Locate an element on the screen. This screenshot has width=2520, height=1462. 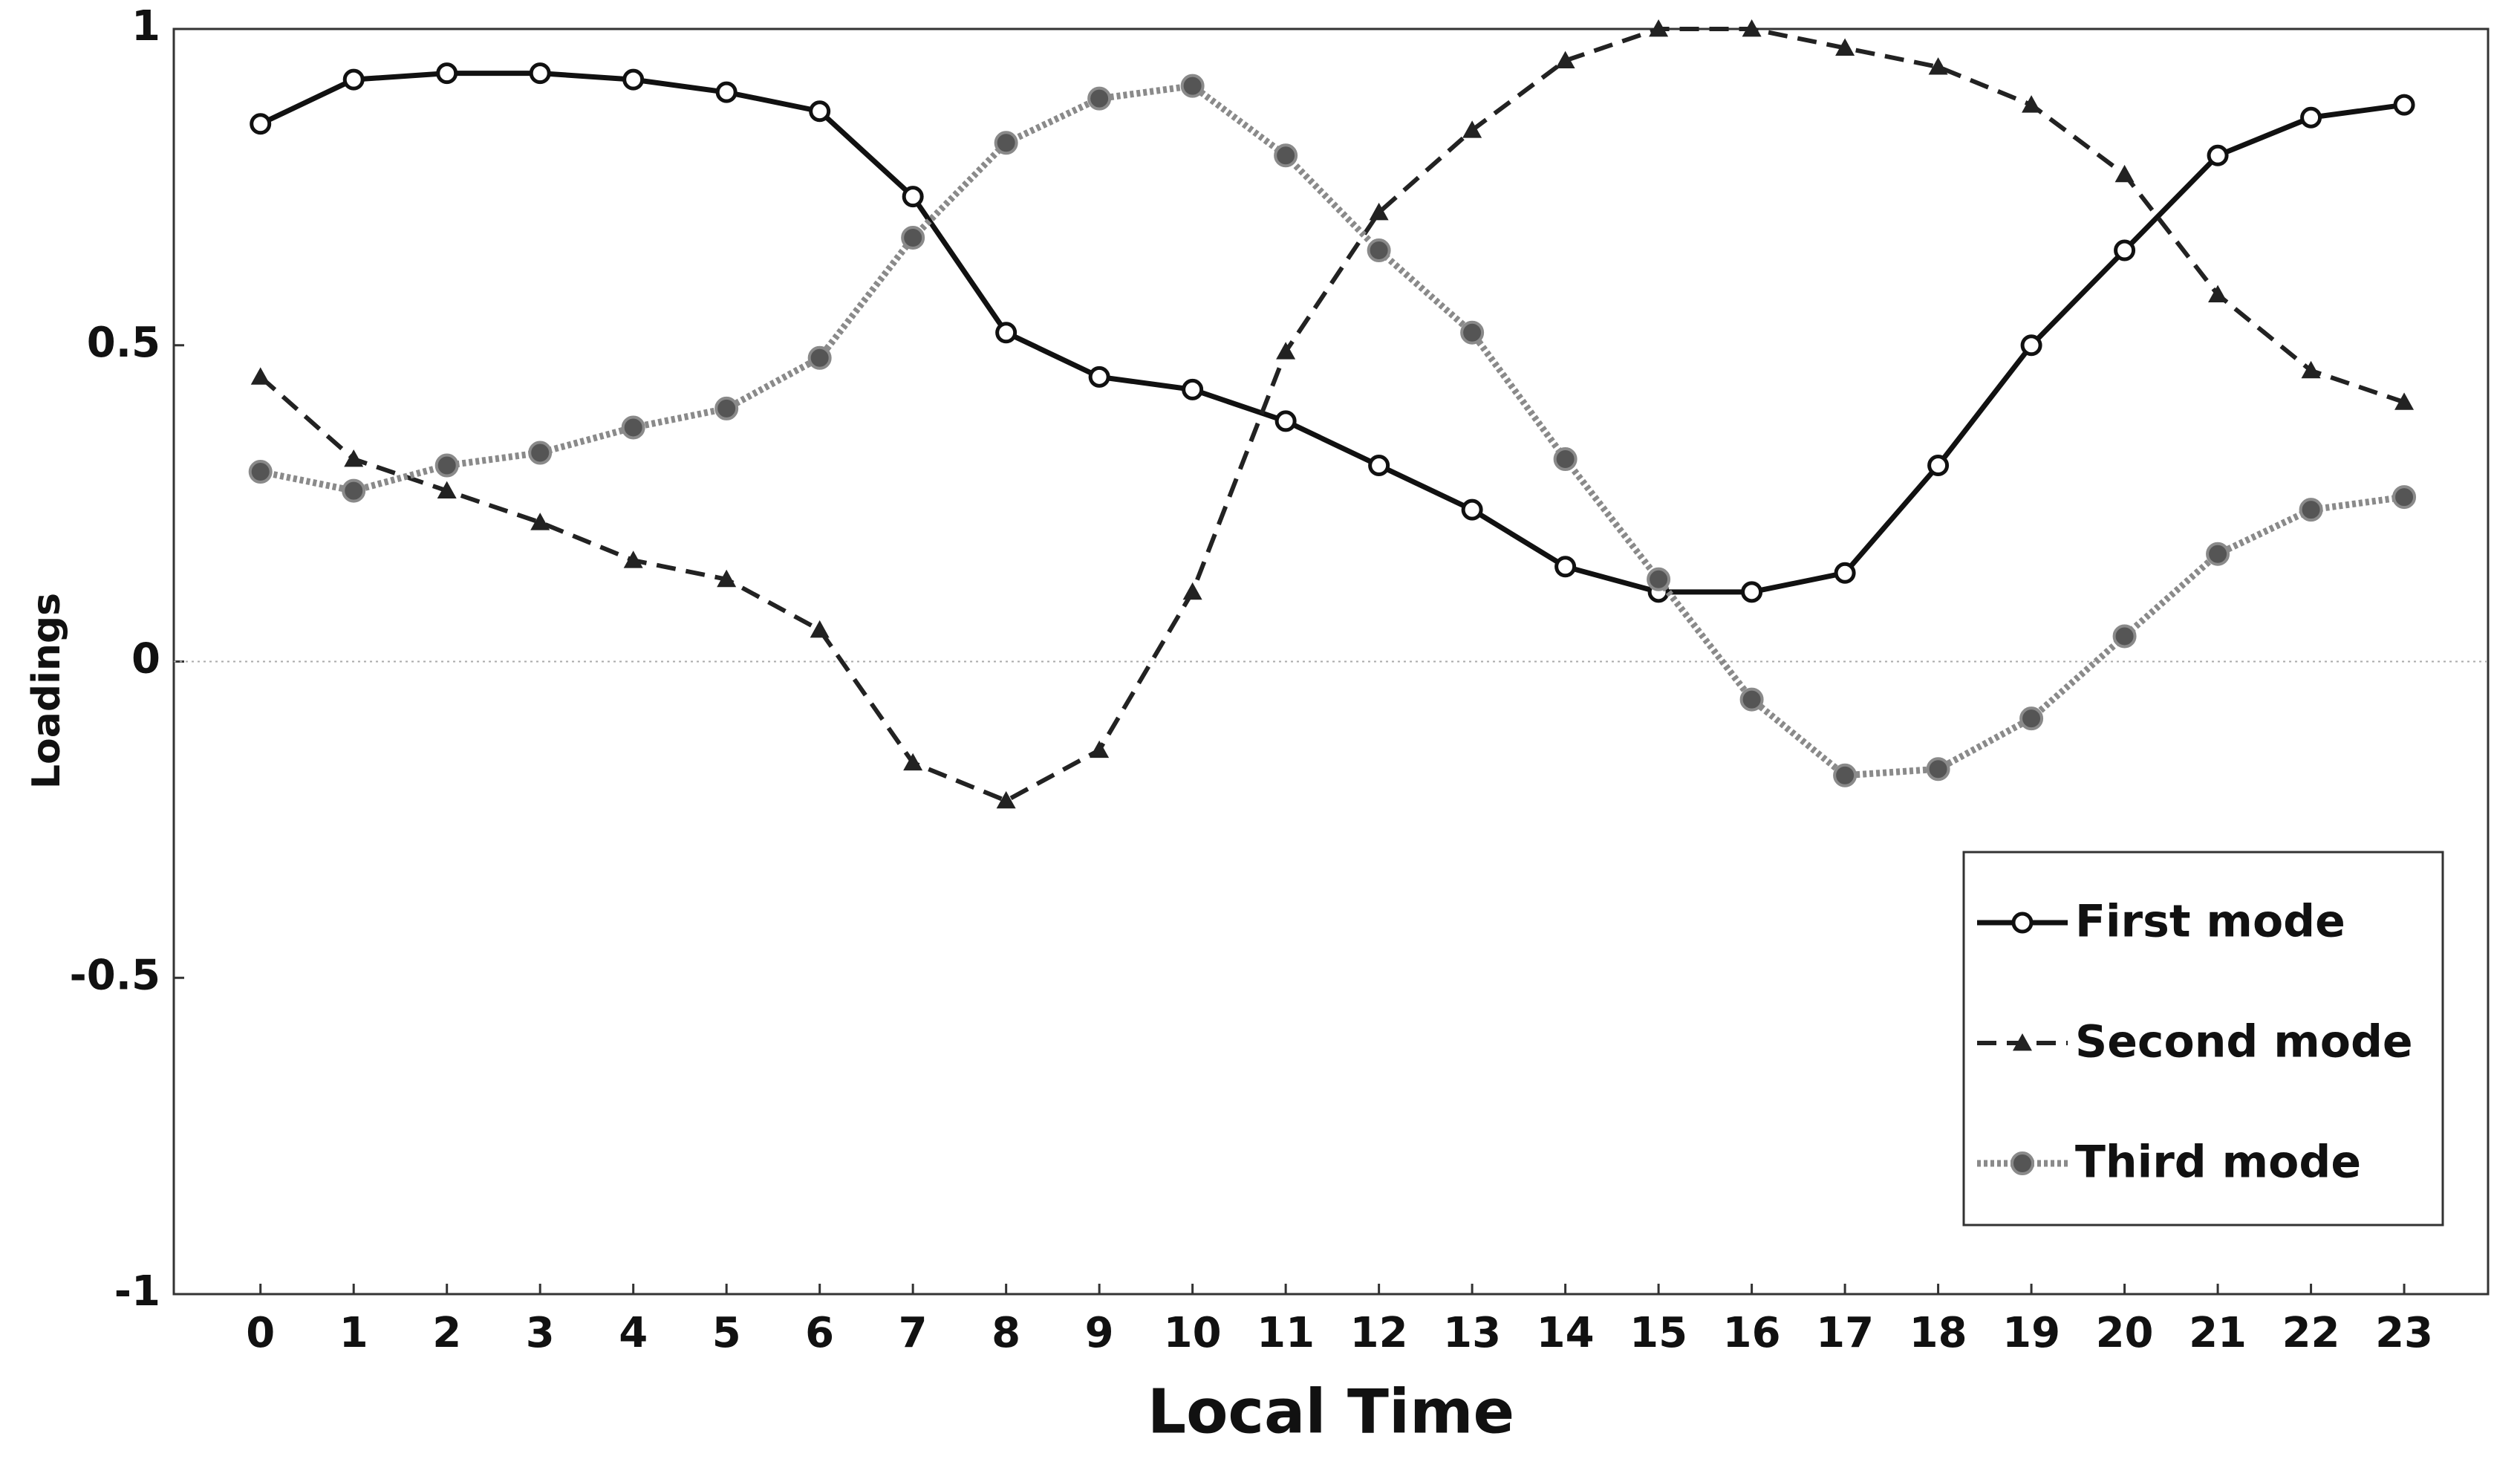
x-tick-label: 15 is located at coordinates (1658, 1333).